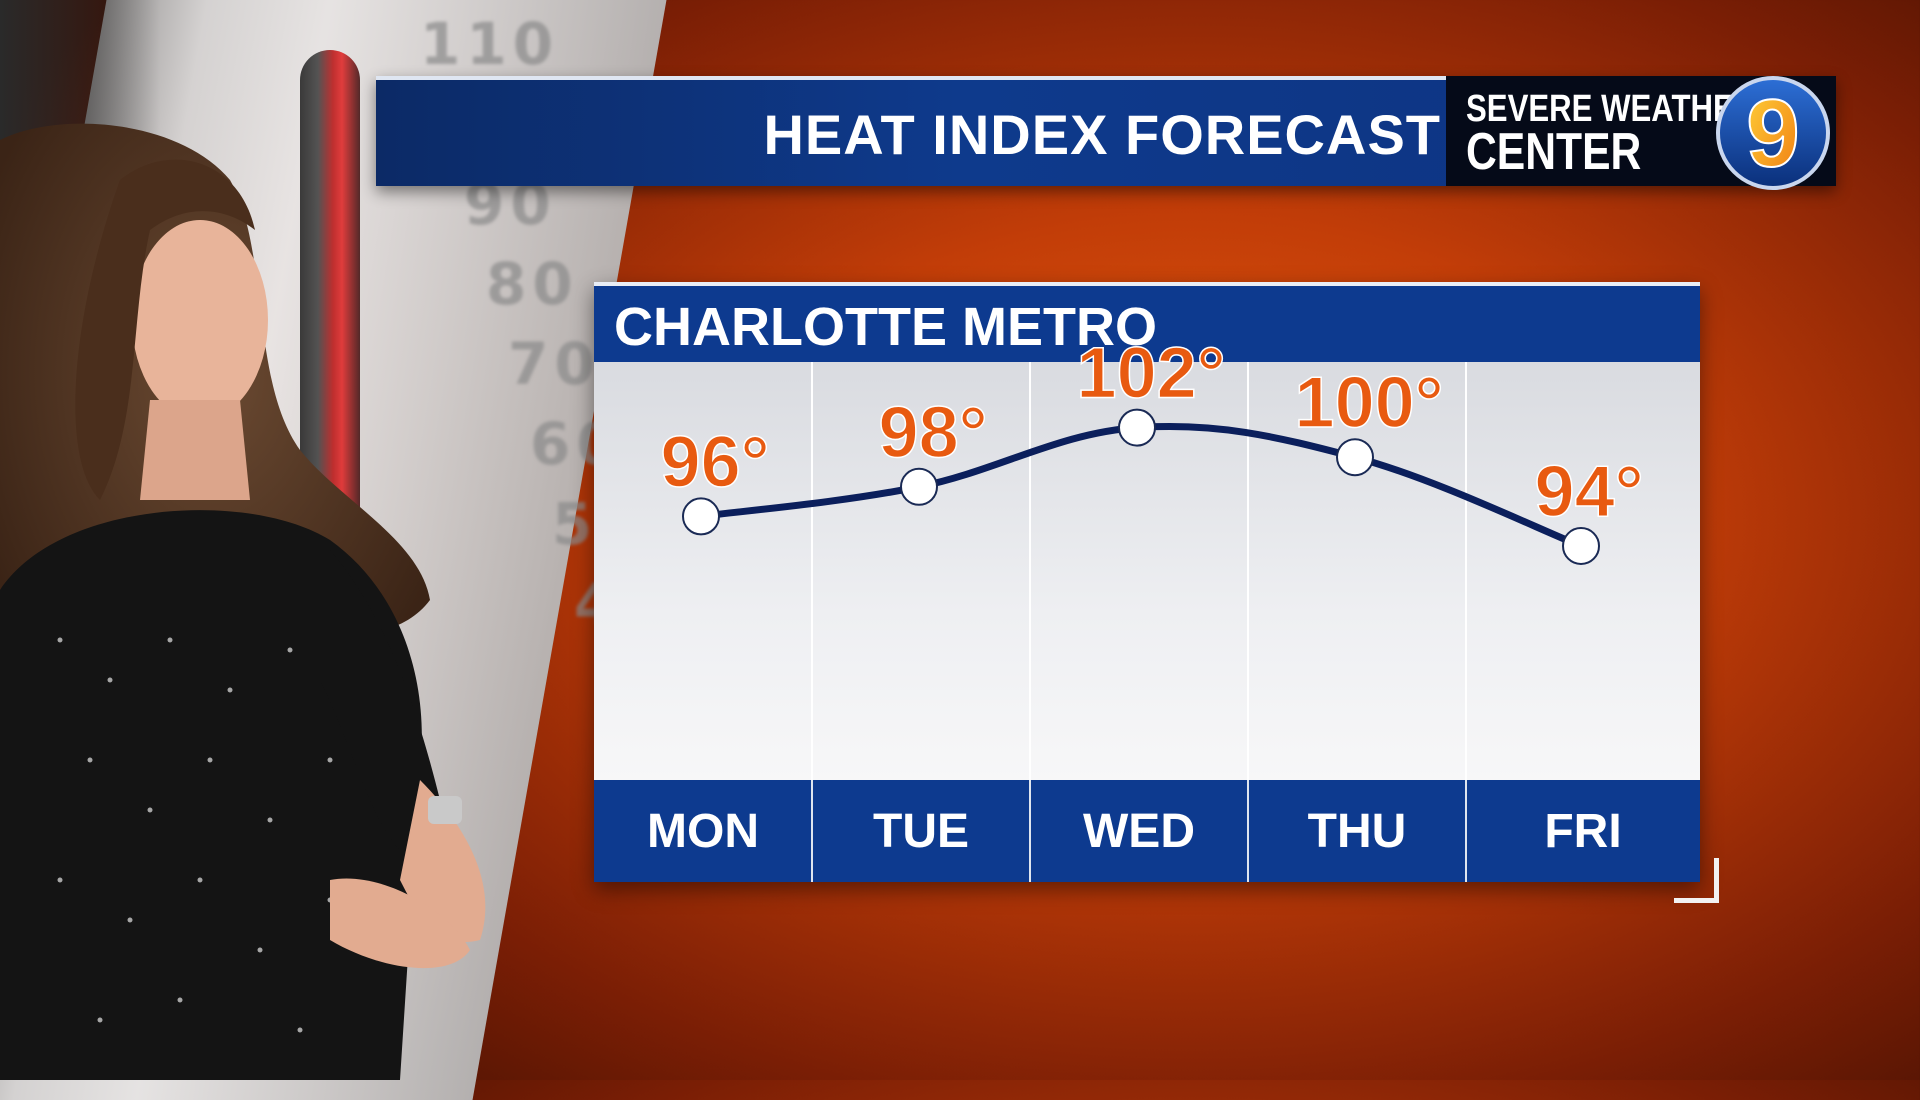  I want to click on day-label-thu: THU, so click(1357, 831).